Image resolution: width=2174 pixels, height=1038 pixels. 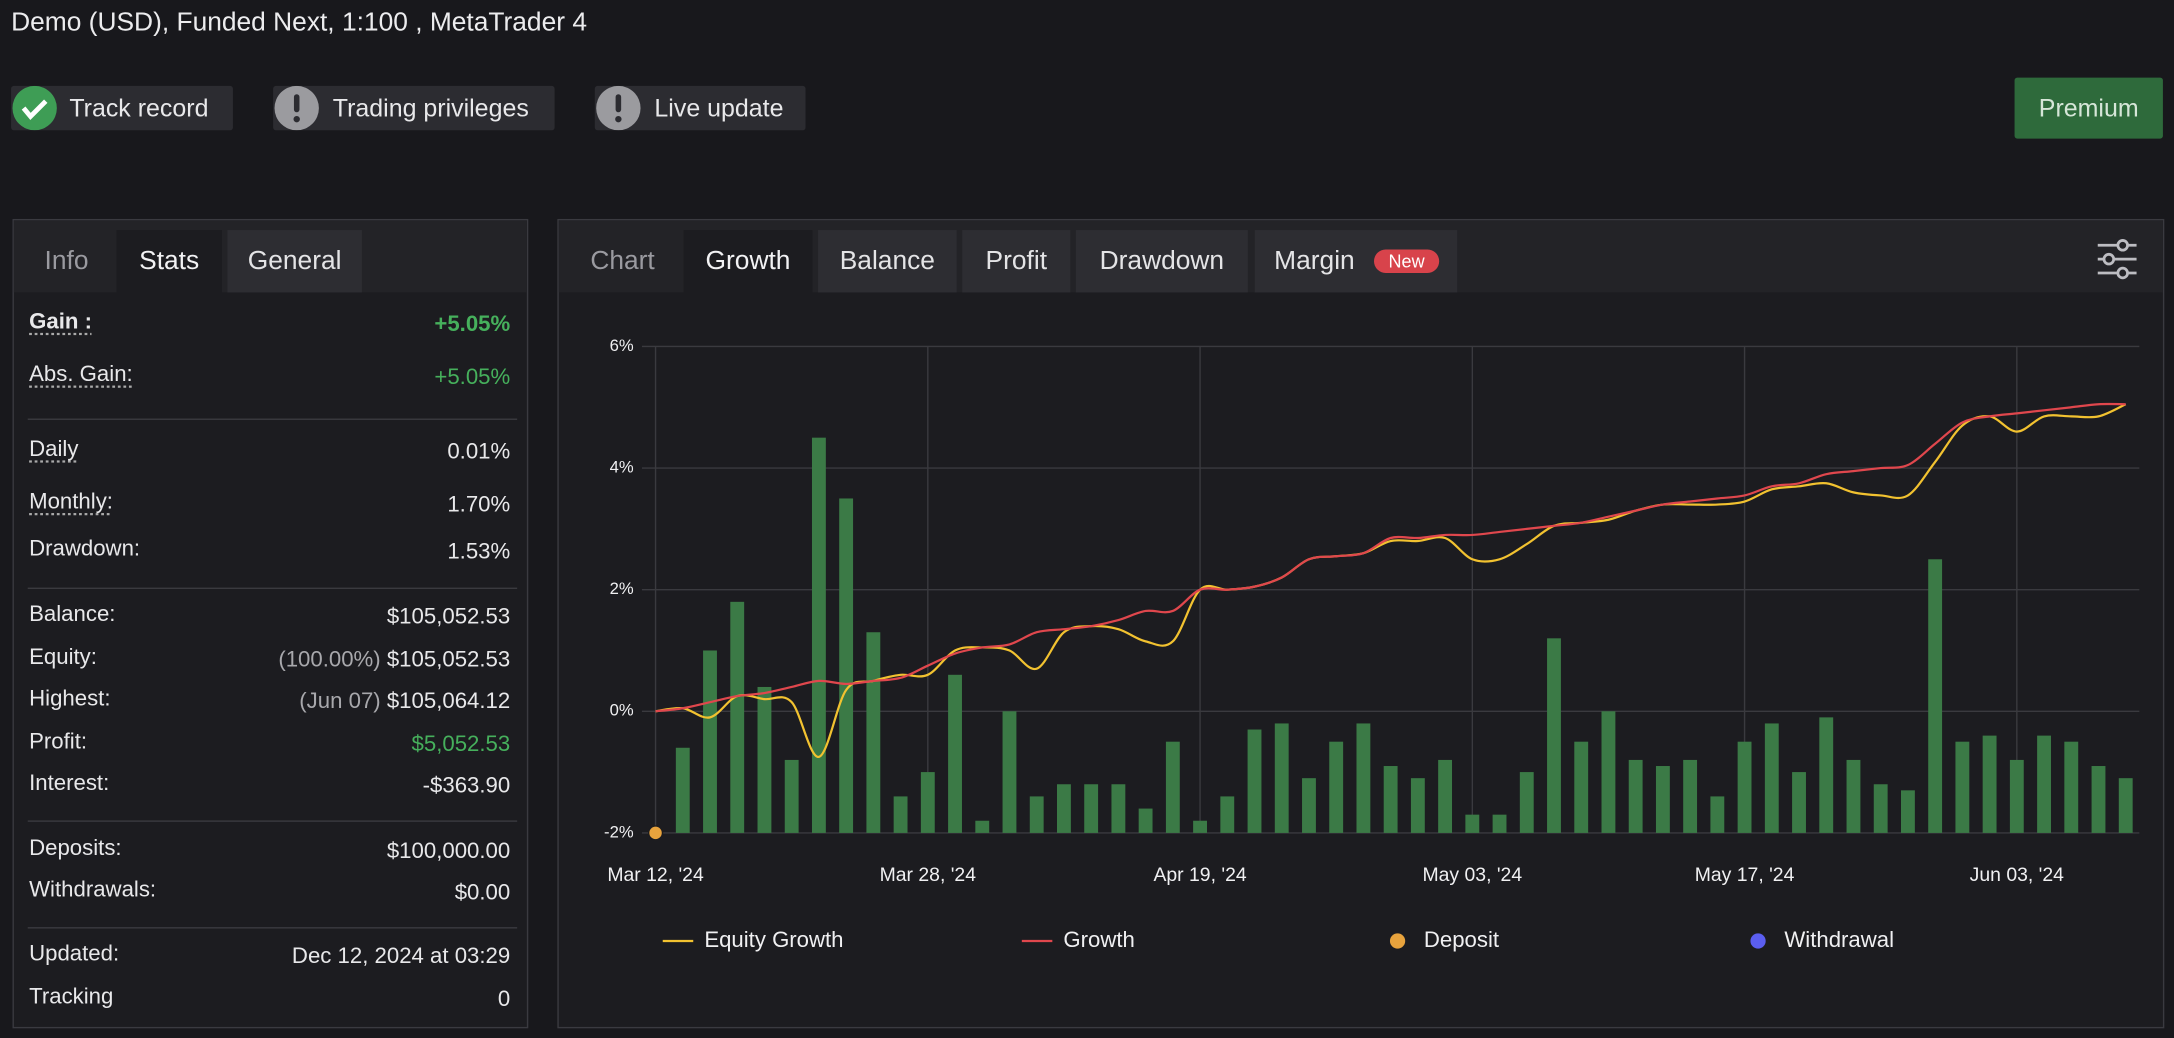 What do you see at coordinates (1839, 939) in the screenshot?
I see `legend-label: Withdrawal` at bounding box center [1839, 939].